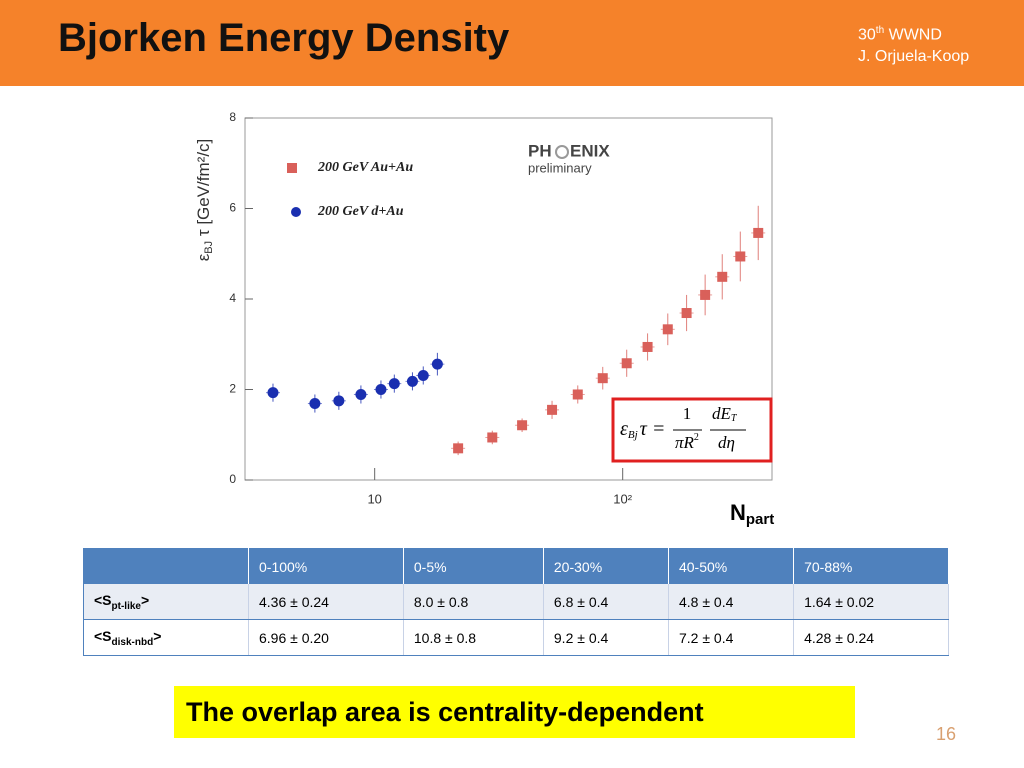 The width and height of the screenshot is (1024, 768). Describe the element at coordinates (326, 602) in the screenshot. I see `table-cell: 4.36 ± 0.24` at that location.